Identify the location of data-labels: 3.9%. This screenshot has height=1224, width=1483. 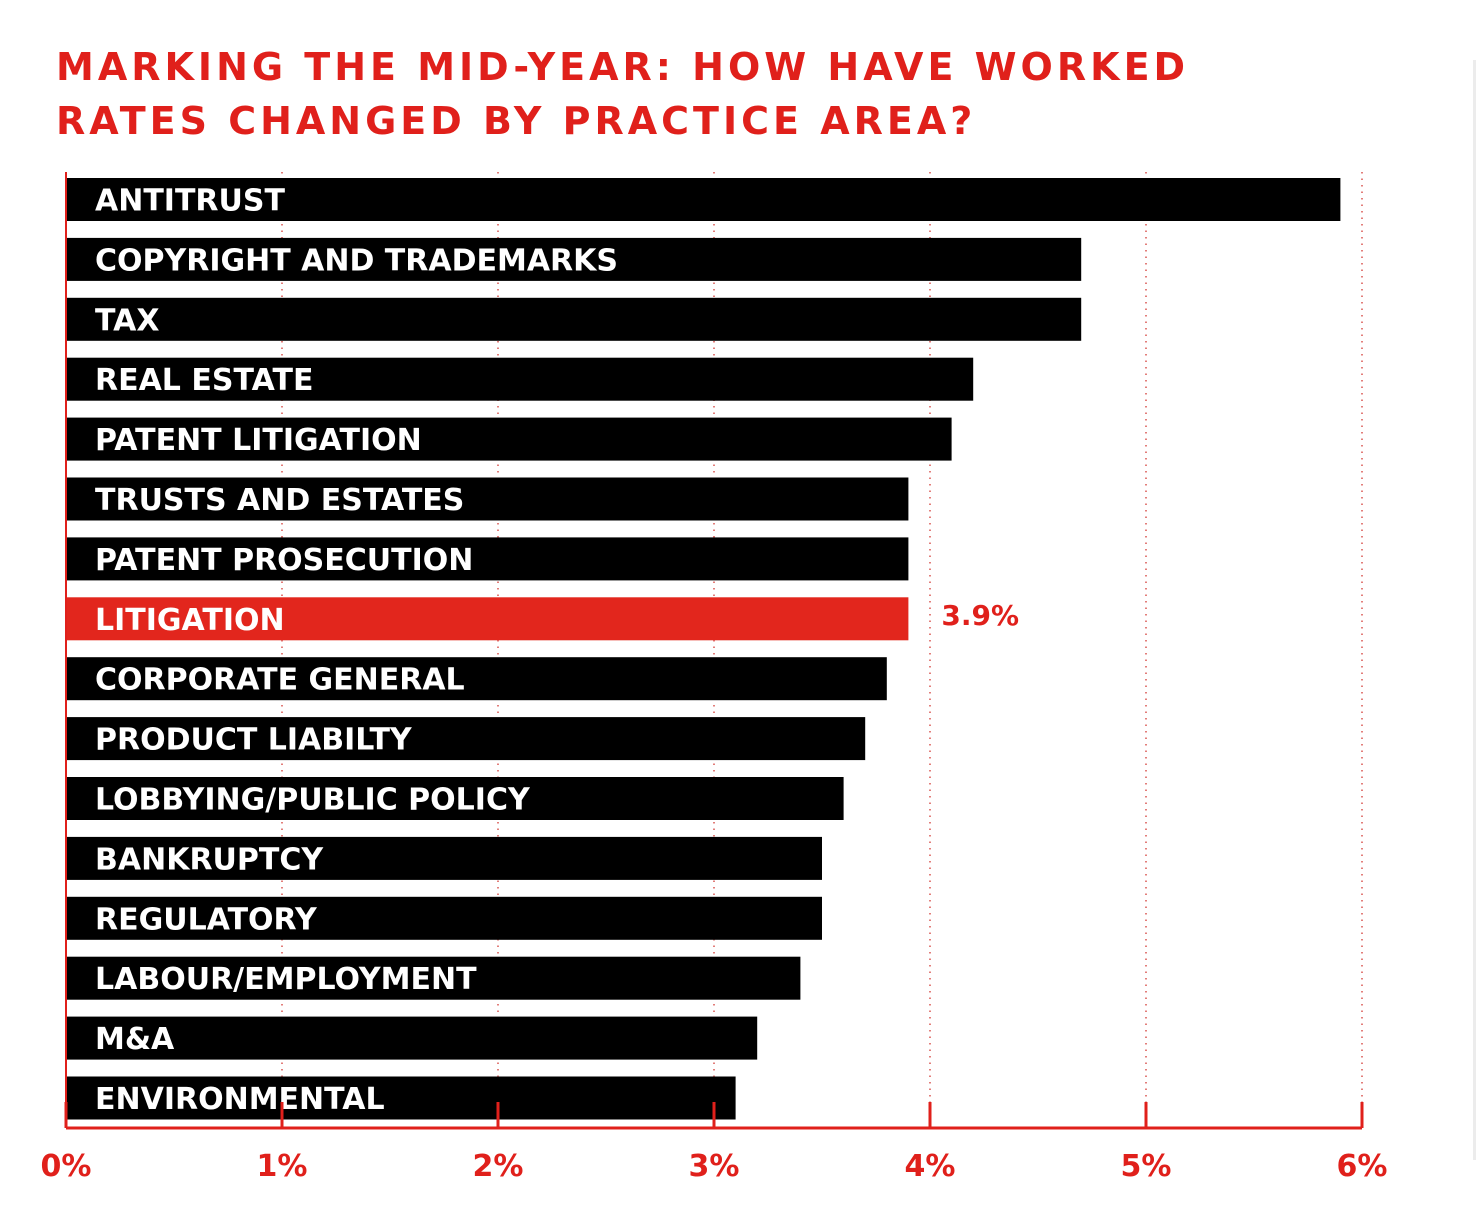
(980, 615).